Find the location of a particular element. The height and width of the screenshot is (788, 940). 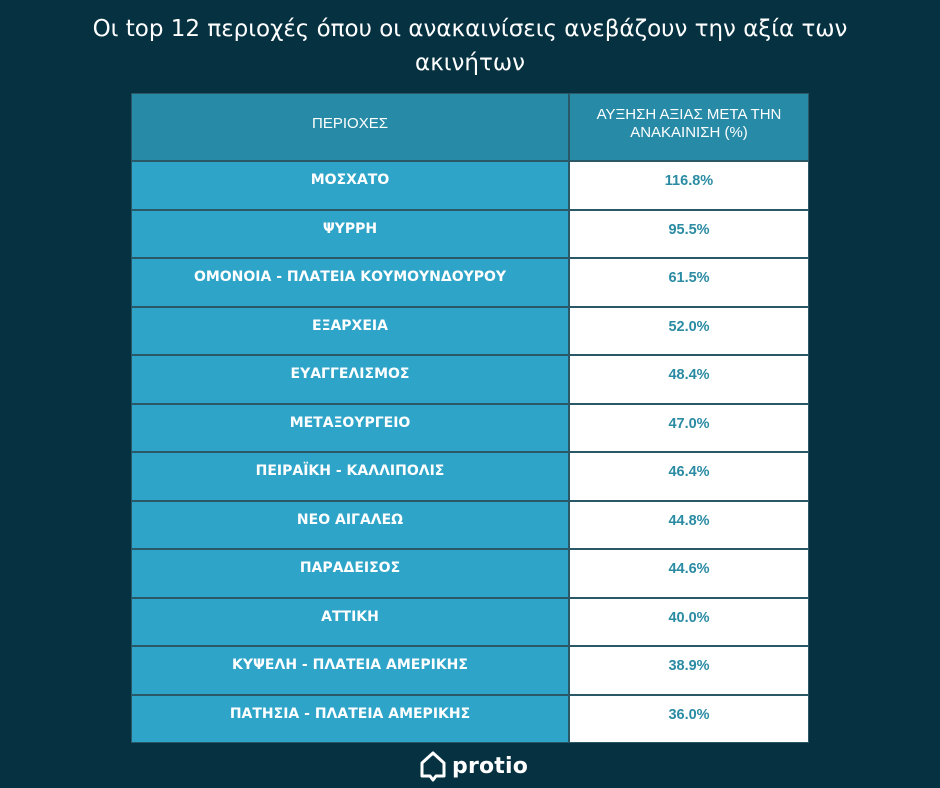

area-cell: ΕΞΑΡΧΕΙΑ is located at coordinates (350, 330).